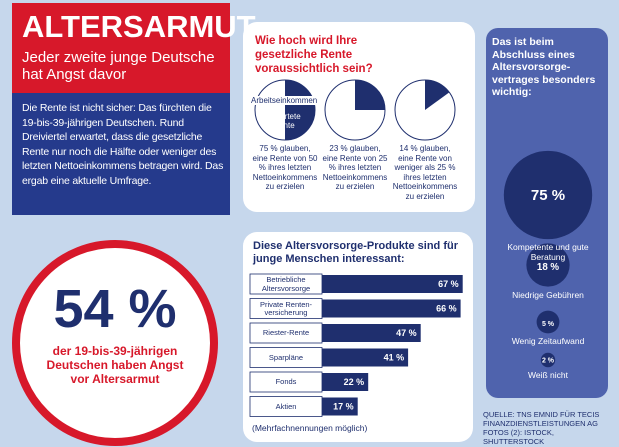  What do you see at coordinates (286, 357) in the screenshot?
I see `bar-category: Sparpläne` at bounding box center [286, 357].